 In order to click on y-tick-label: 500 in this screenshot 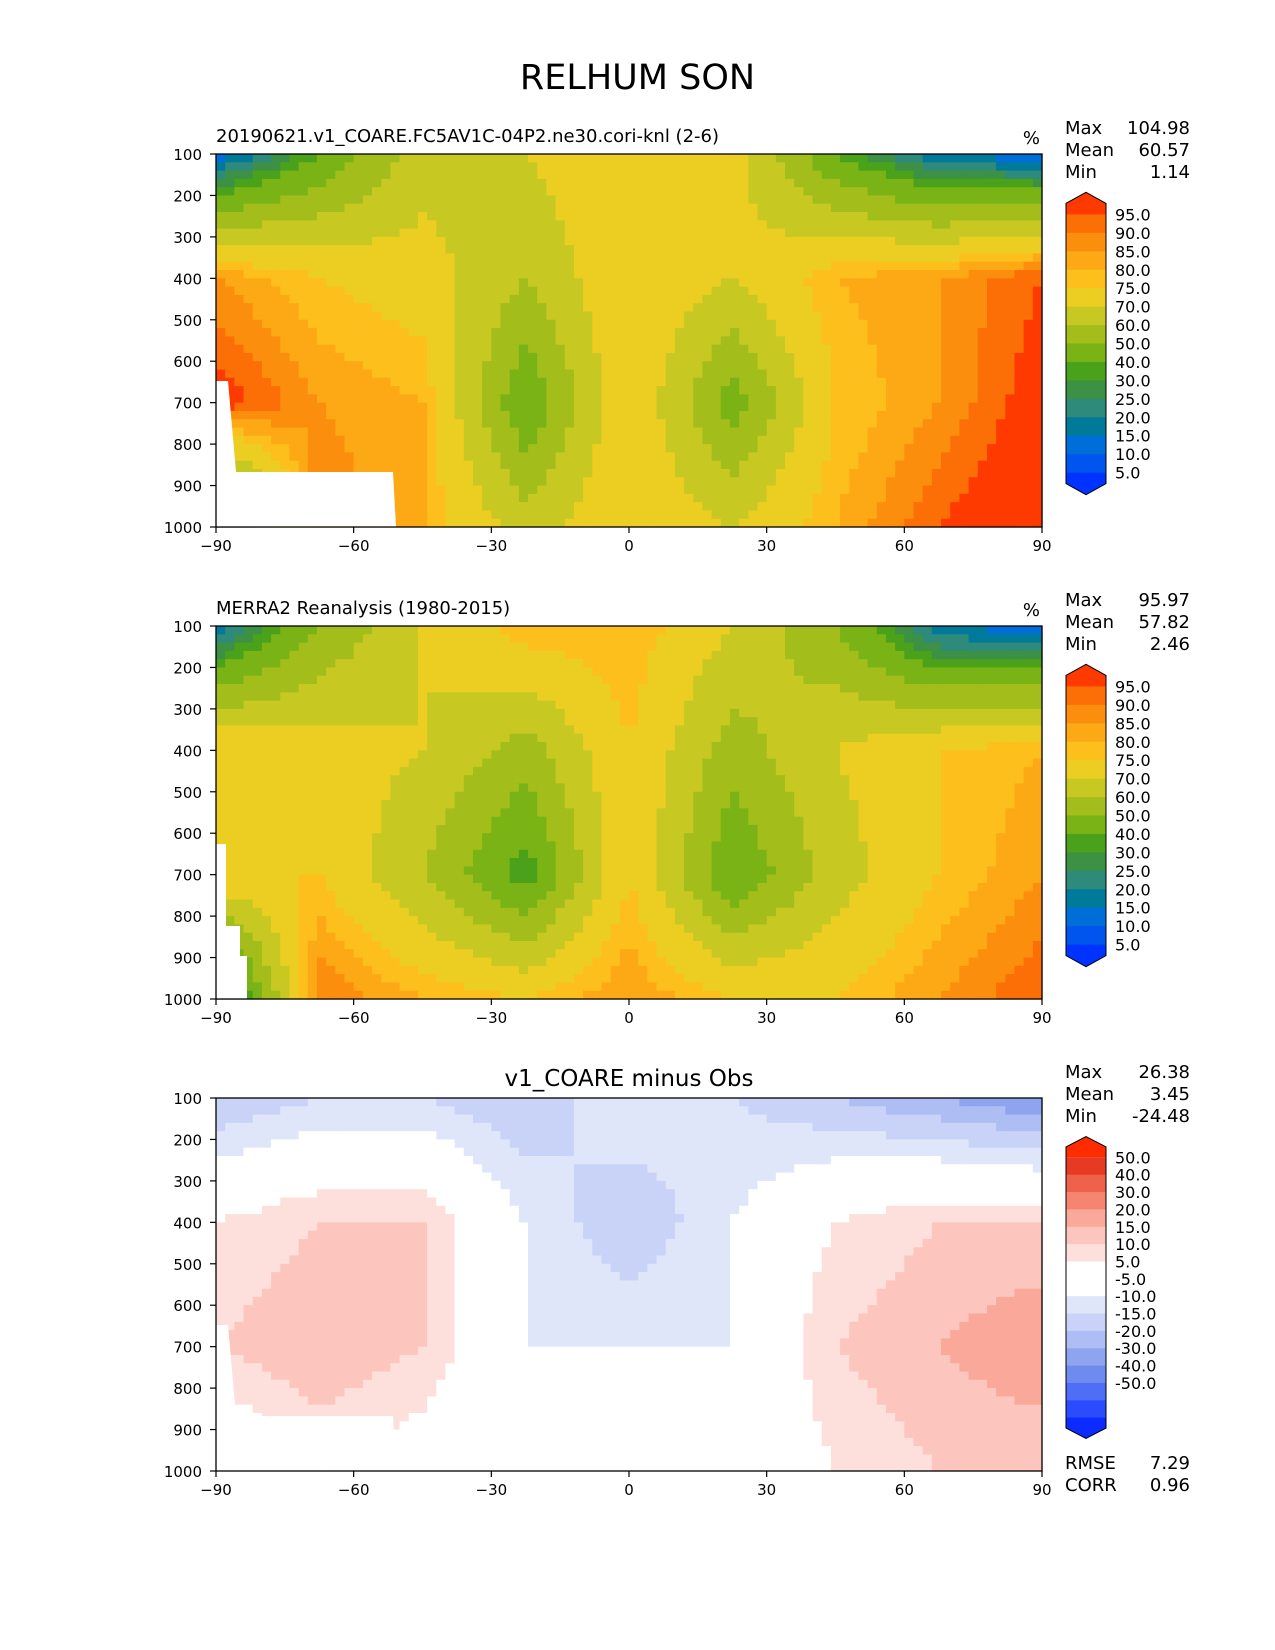, I will do `click(187, 321)`.